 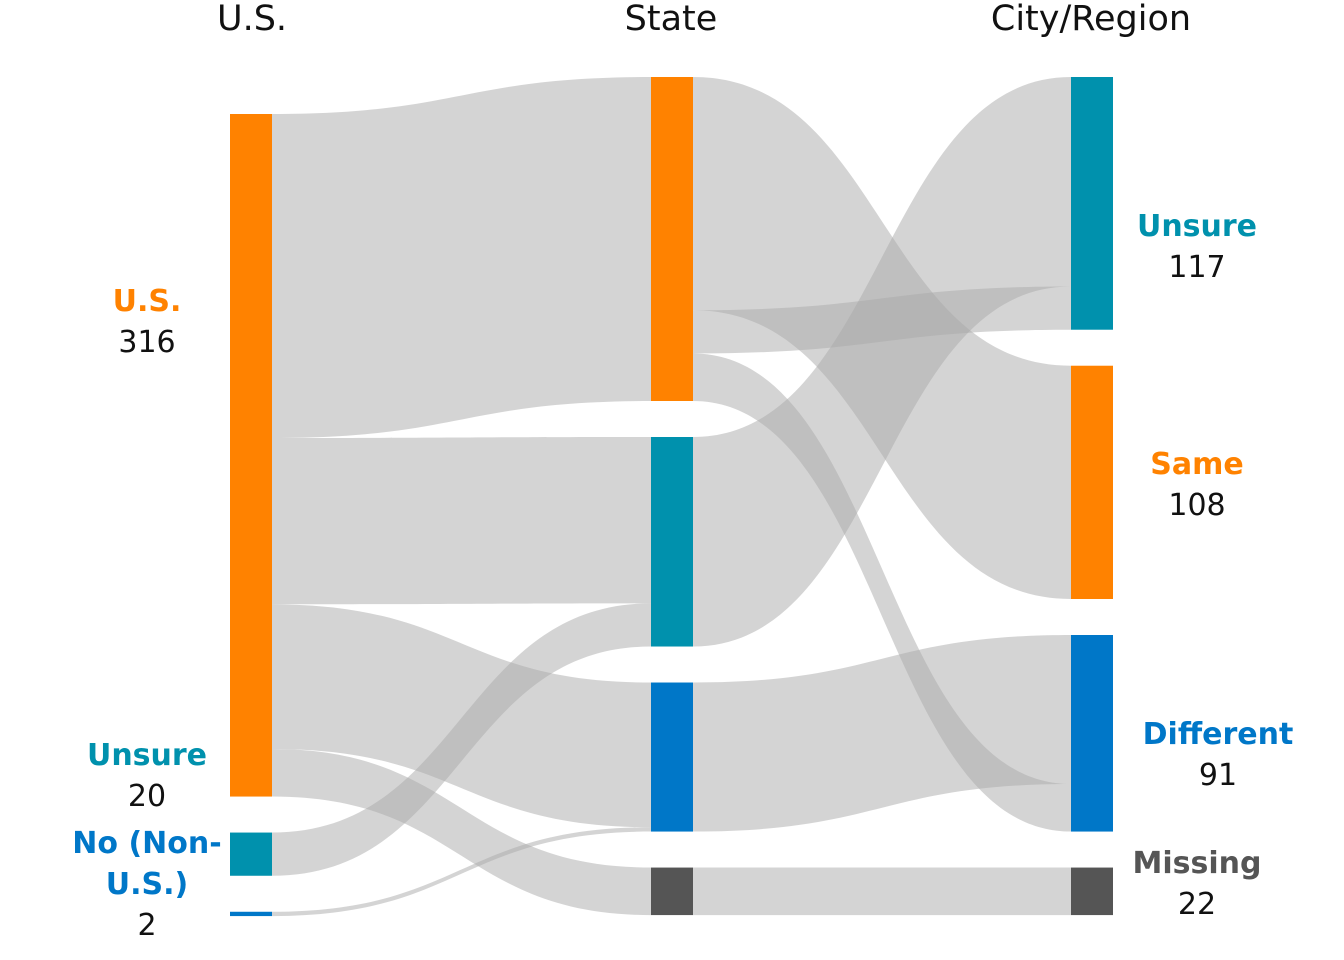 I want to click on column-title: U.S., so click(x=252, y=19).